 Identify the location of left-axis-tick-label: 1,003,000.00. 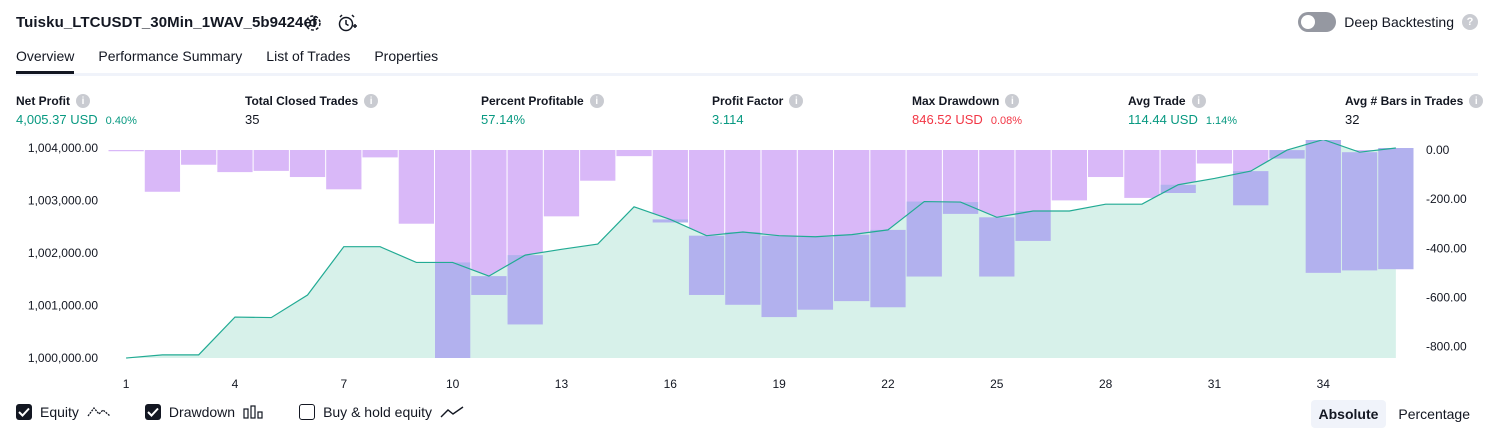
(63, 201).